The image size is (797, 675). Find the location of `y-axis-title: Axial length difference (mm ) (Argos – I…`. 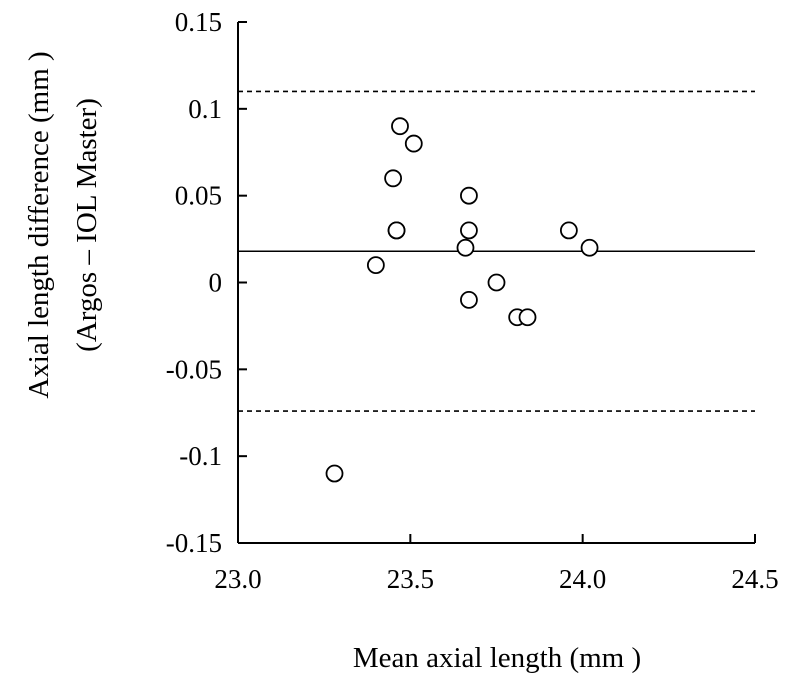

y-axis-title: Axial length difference (mm ) (Argos – I… is located at coordinates (63, 224).